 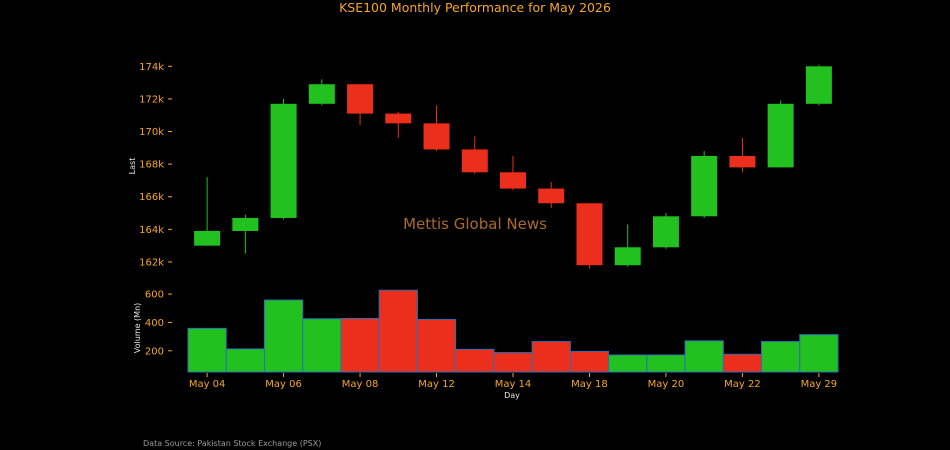 I want to click on price-y-tick-label: 162k, so click(x=151, y=262).